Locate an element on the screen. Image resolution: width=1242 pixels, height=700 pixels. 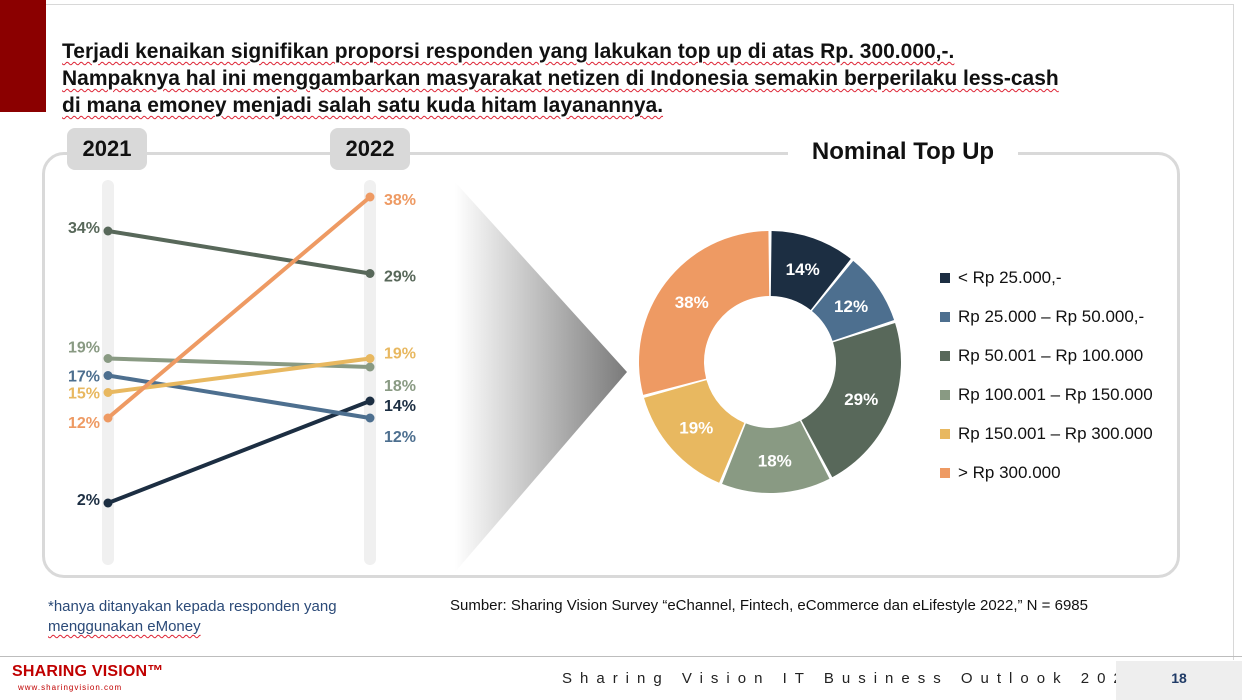
donut-chart: 14% 12% 29% 18% 19% 38% is located at coordinates (770, 362).